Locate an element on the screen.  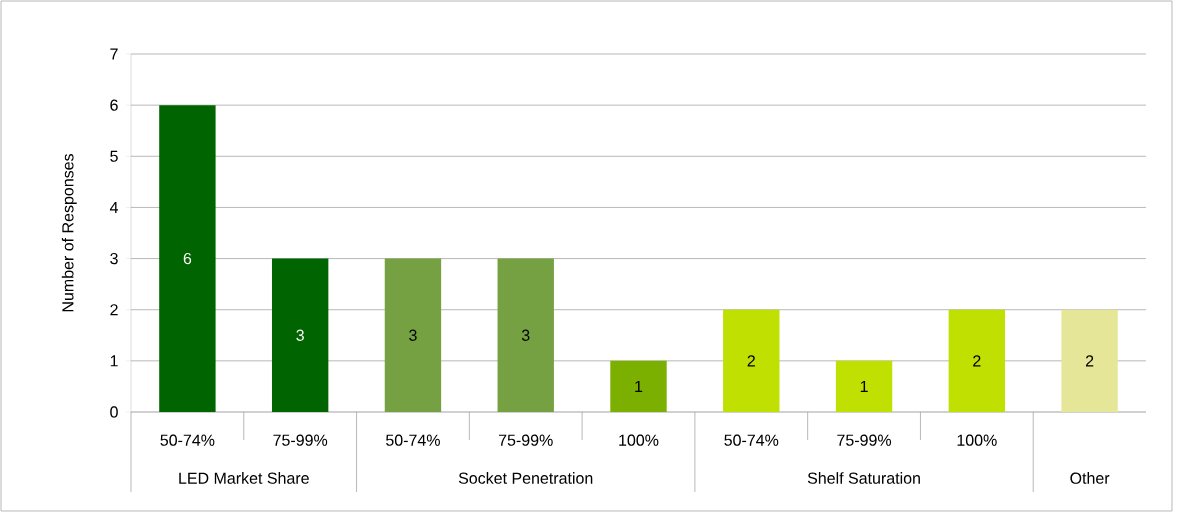
y-tick-label: 7 is located at coordinates (114, 54).